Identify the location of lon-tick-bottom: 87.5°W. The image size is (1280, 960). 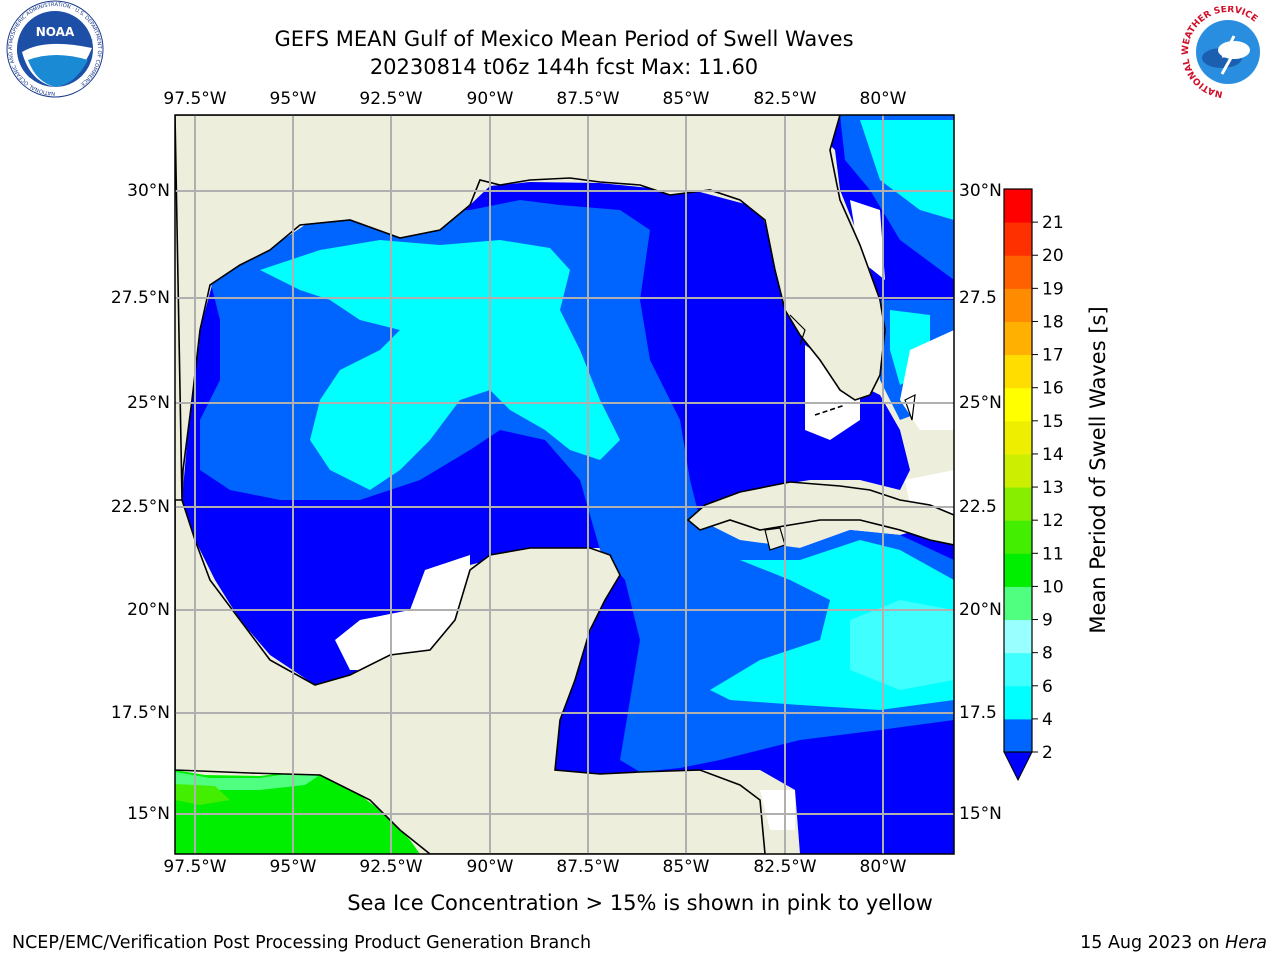
(588, 867).